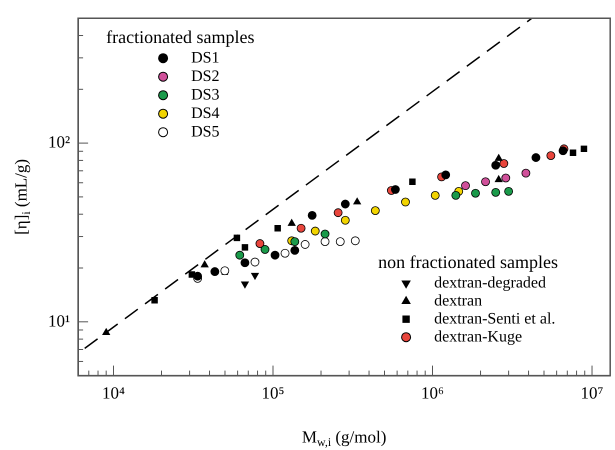  Describe the element at coordinates (205, 131) in the screenshot. I see `legend-label: DS5` at that location.